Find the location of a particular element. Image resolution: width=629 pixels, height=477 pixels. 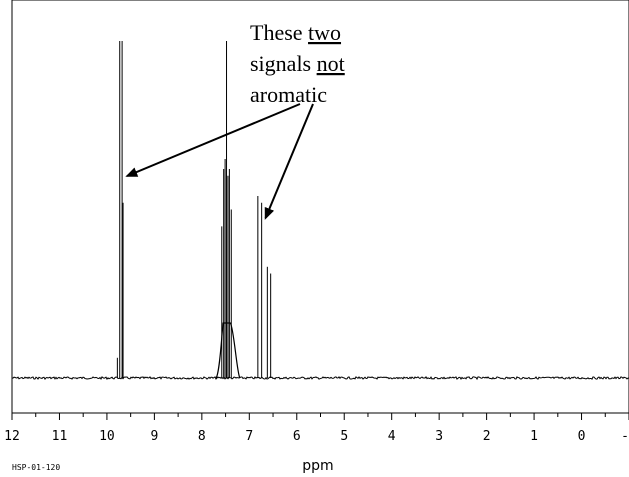

baseline-trace is located at coordinates (320, 378).